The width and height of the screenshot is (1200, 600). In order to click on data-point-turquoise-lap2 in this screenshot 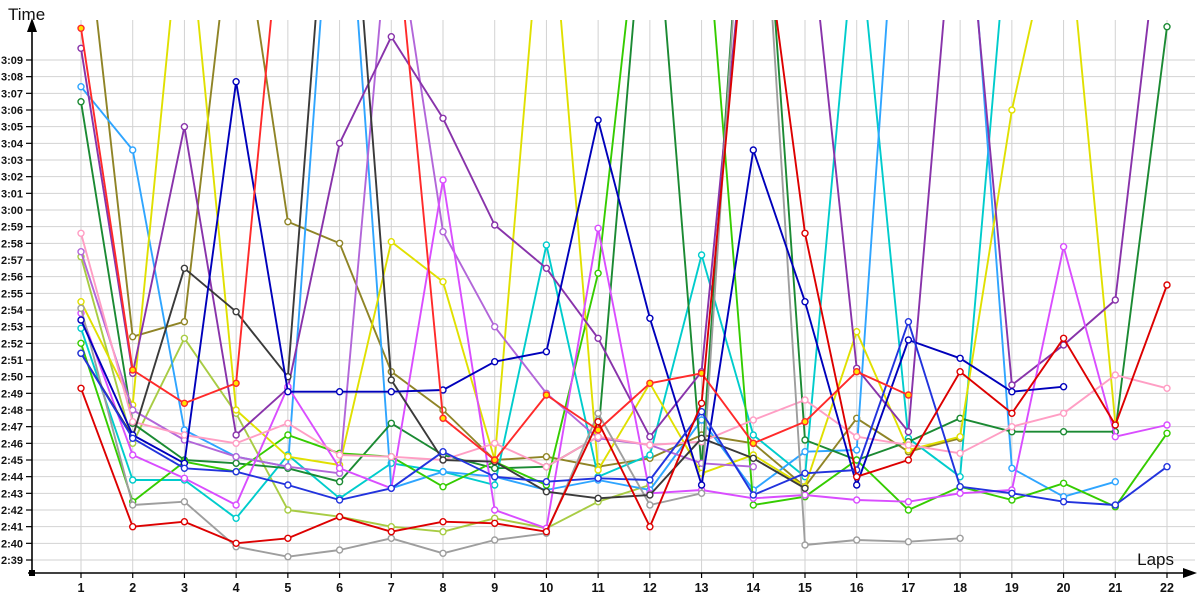, I will do `click(132, 480)`.